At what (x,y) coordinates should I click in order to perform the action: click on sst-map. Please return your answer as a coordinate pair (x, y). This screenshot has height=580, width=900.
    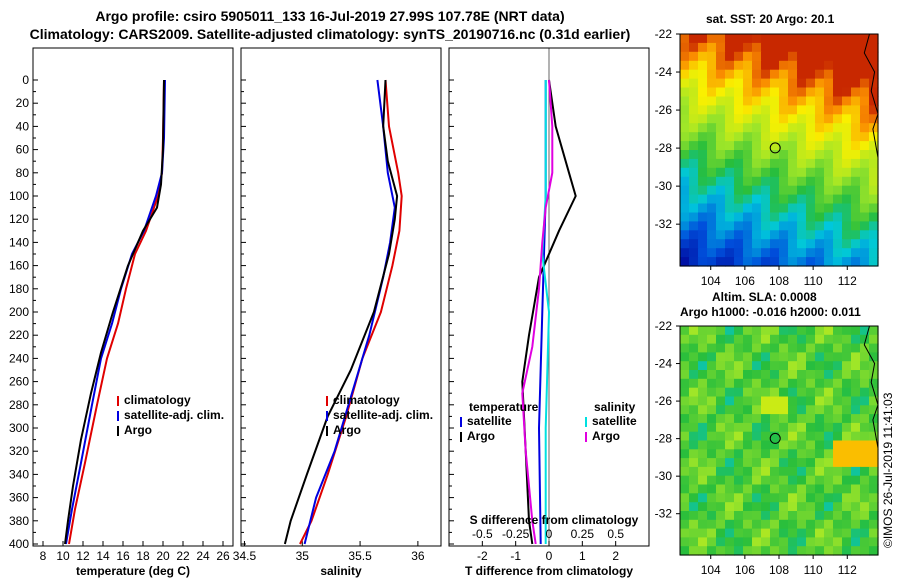
    Looking at the image, I should click on (777, 151).